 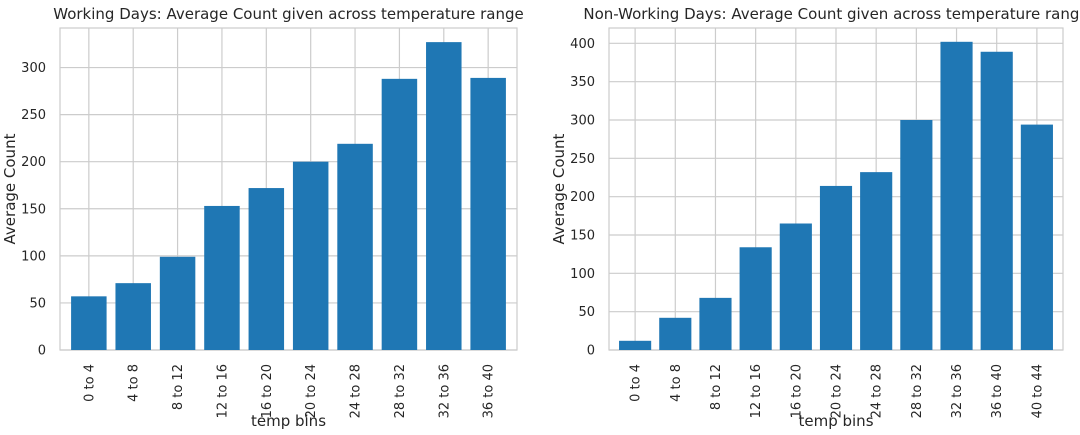 I want to click on x-tick-label: 40 to 44, so click(x=1037, y=391).